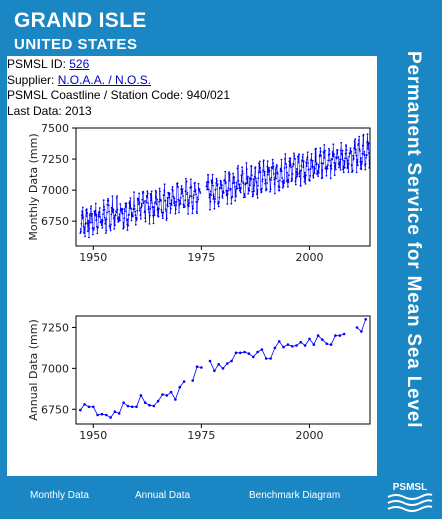 Image resolution: width=442 pixels, height=519 pixels. Describe the element at coordinates (361, 326) in the screenshot. I see `series-line` at that location.